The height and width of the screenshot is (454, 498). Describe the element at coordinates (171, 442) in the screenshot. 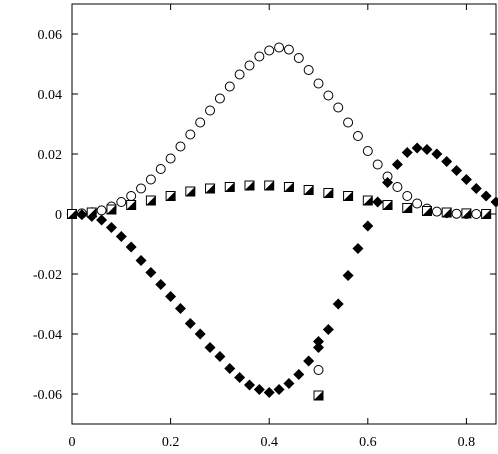

I see `x-tick-label: 0.2` at that location.